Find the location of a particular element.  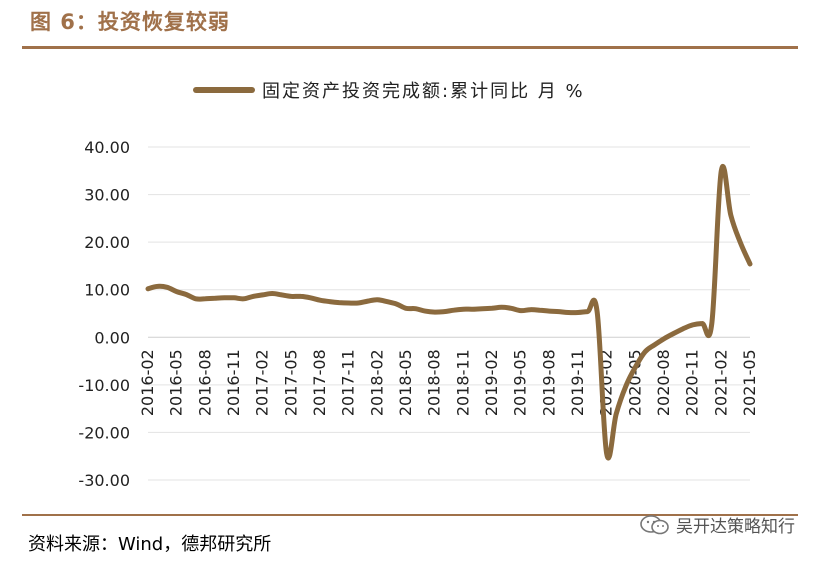

x-tick-label: 2017-02 is located at coordinates (262, 382).